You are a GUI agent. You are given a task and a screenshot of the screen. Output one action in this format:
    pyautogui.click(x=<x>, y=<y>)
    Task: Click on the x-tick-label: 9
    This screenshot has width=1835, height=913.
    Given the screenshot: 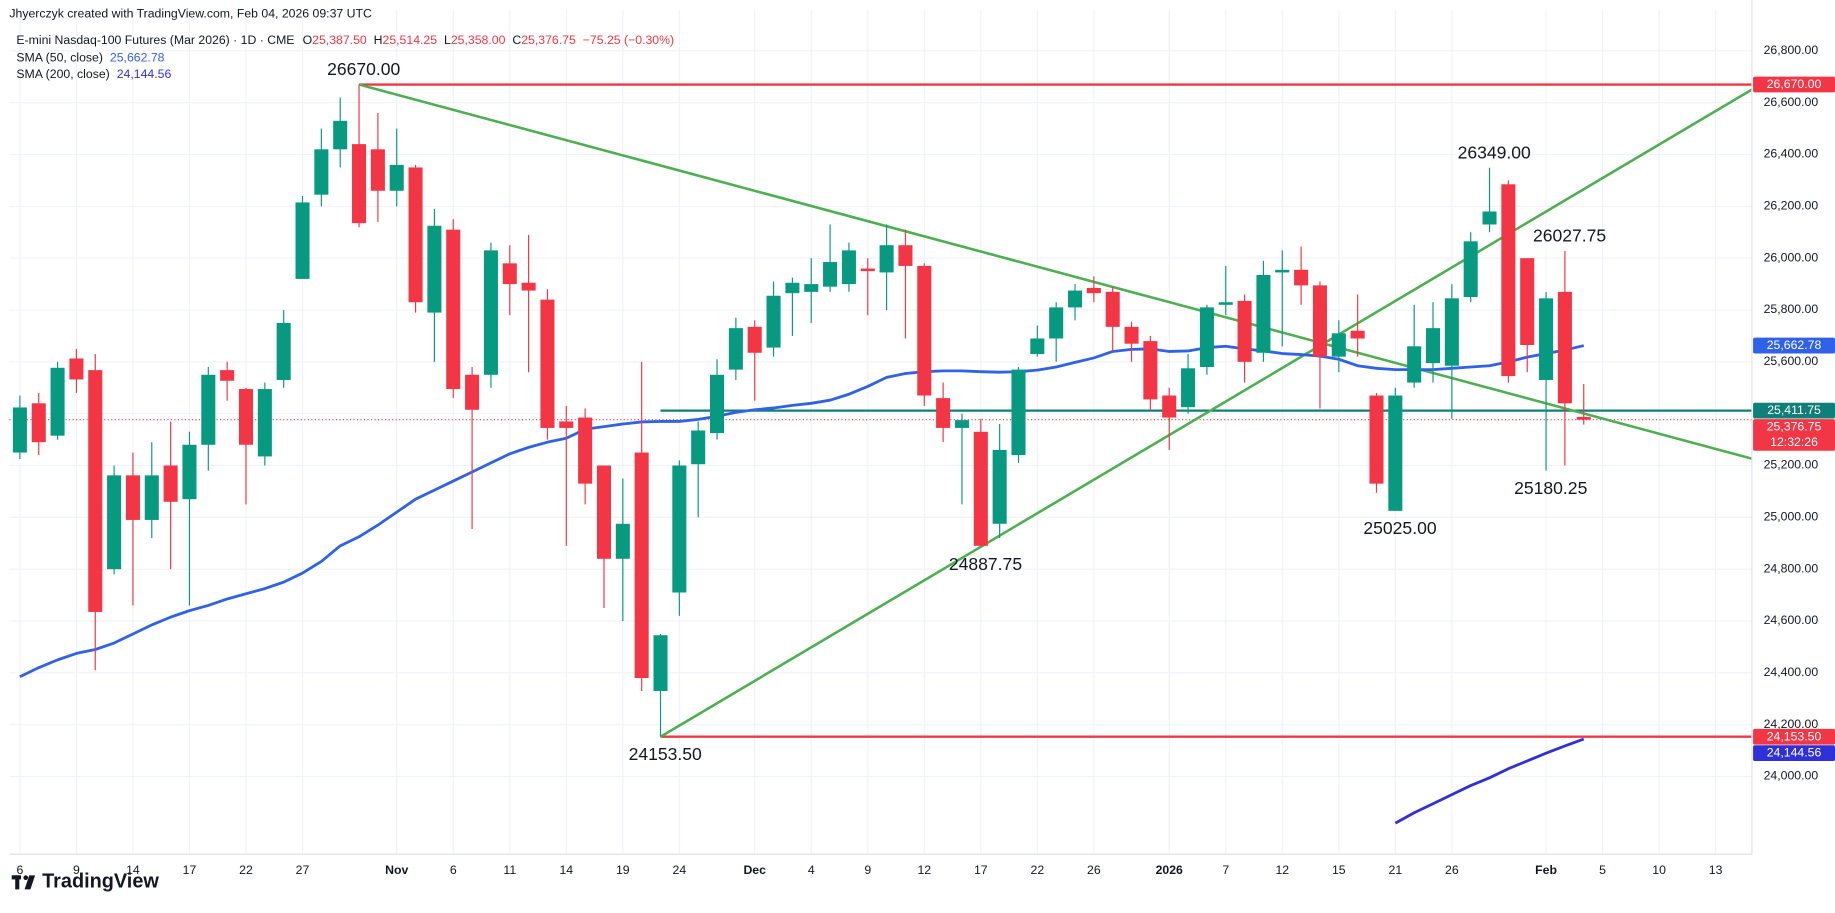 What is the action you would take?
    pyautogui.click(x=76, y=870)
    